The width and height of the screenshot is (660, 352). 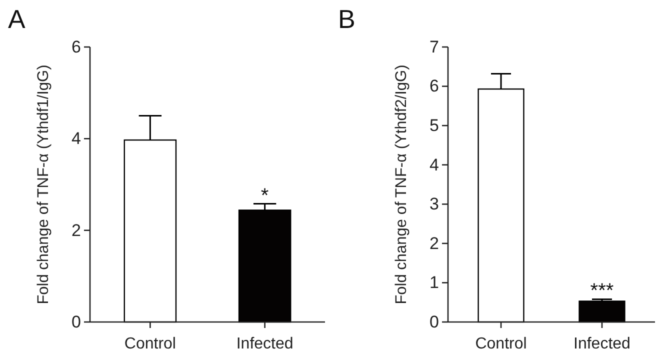 I want to click on y-tick-label: 7, so click(x=434, y=46).